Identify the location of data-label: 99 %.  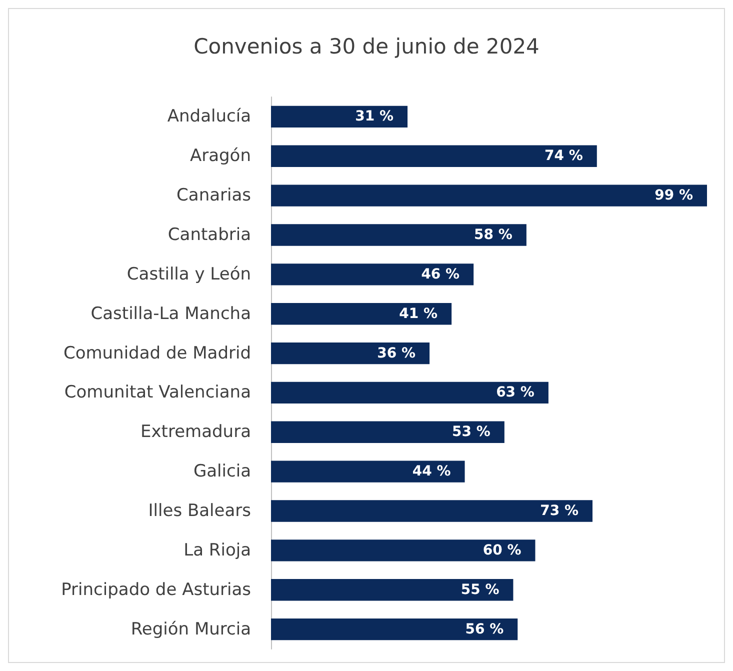
(673, 196).